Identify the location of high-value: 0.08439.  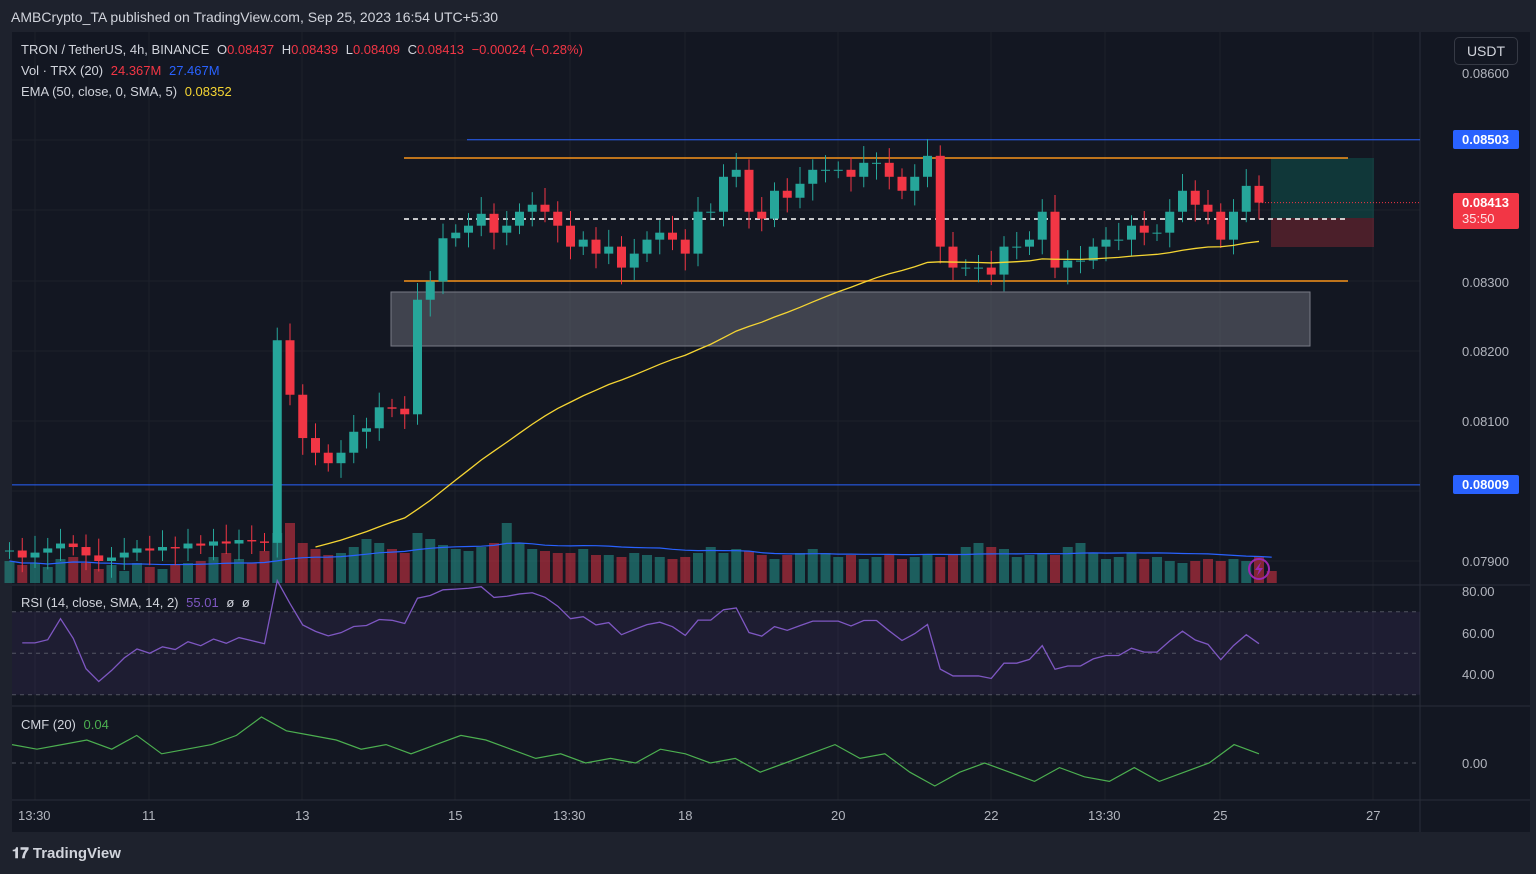
(315, 49).